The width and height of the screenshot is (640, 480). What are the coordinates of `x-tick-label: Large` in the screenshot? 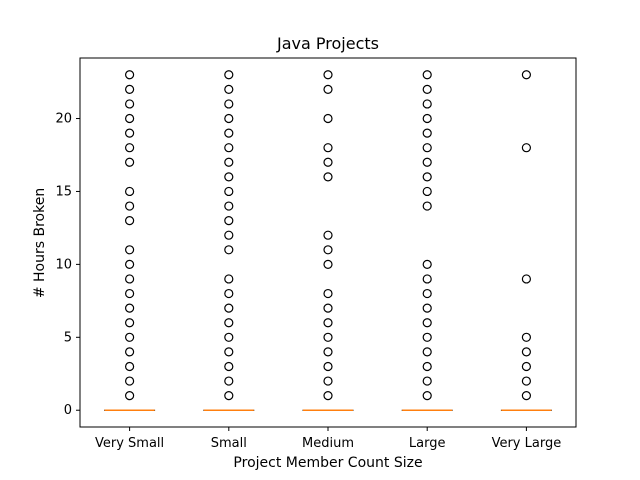 It's located at (427, 443).